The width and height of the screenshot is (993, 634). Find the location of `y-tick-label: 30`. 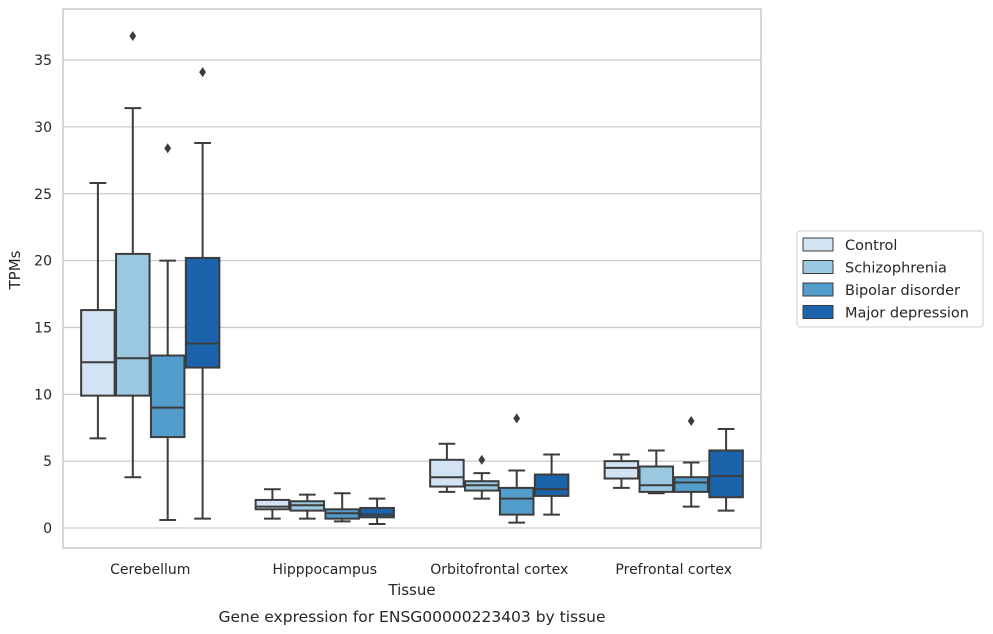

y-tick-label: 30 is located at coordinates (43, 128).